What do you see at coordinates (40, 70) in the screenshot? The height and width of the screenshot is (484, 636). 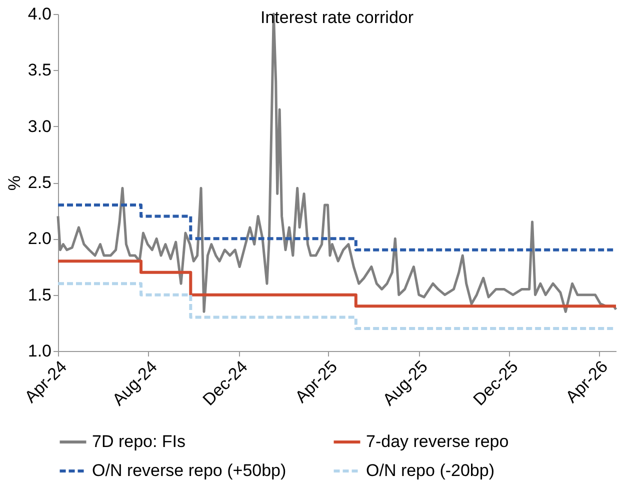 I see `y-tick-label: 3.5` at bounding box center [40, 70].